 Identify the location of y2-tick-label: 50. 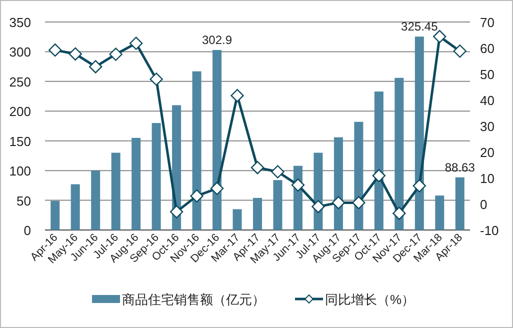
(487, 74).